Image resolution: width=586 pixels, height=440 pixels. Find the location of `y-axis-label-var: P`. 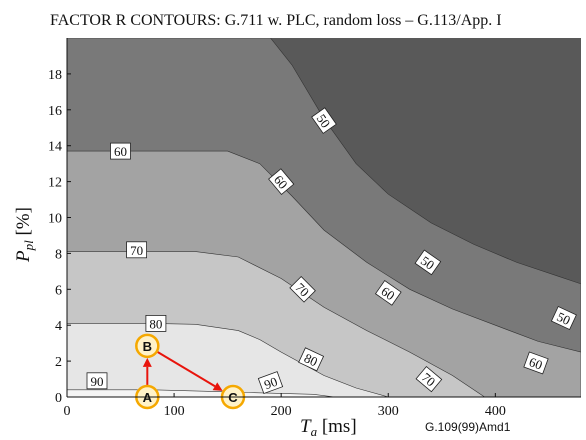

y-axis-label-var: P is located at coordinates (23, 256).